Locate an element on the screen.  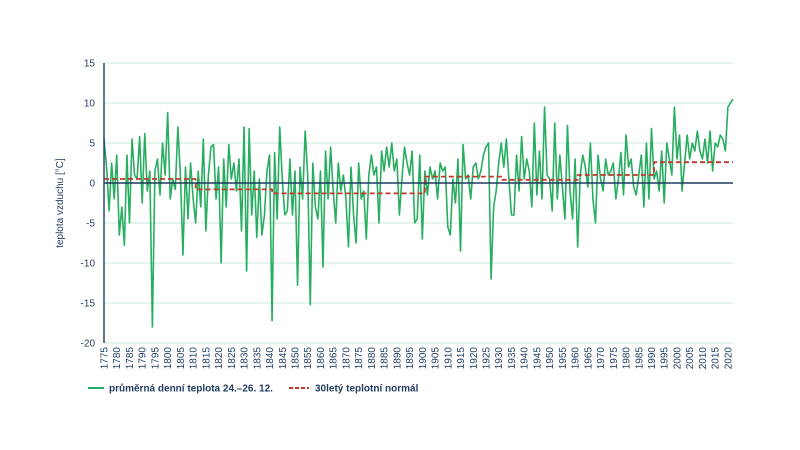
x-tick-label-45: 2000 is located at coordinates (677, 358).